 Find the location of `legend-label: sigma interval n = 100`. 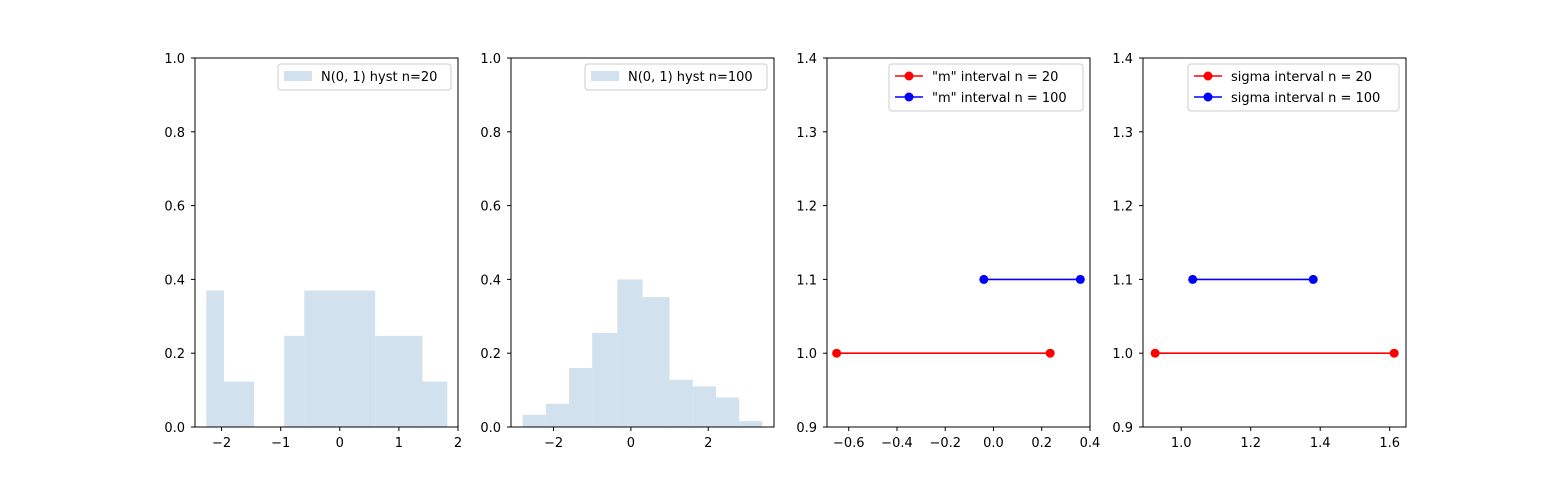

legend-label: sigma interval n = 100 is located at coordinates (1305, 98).